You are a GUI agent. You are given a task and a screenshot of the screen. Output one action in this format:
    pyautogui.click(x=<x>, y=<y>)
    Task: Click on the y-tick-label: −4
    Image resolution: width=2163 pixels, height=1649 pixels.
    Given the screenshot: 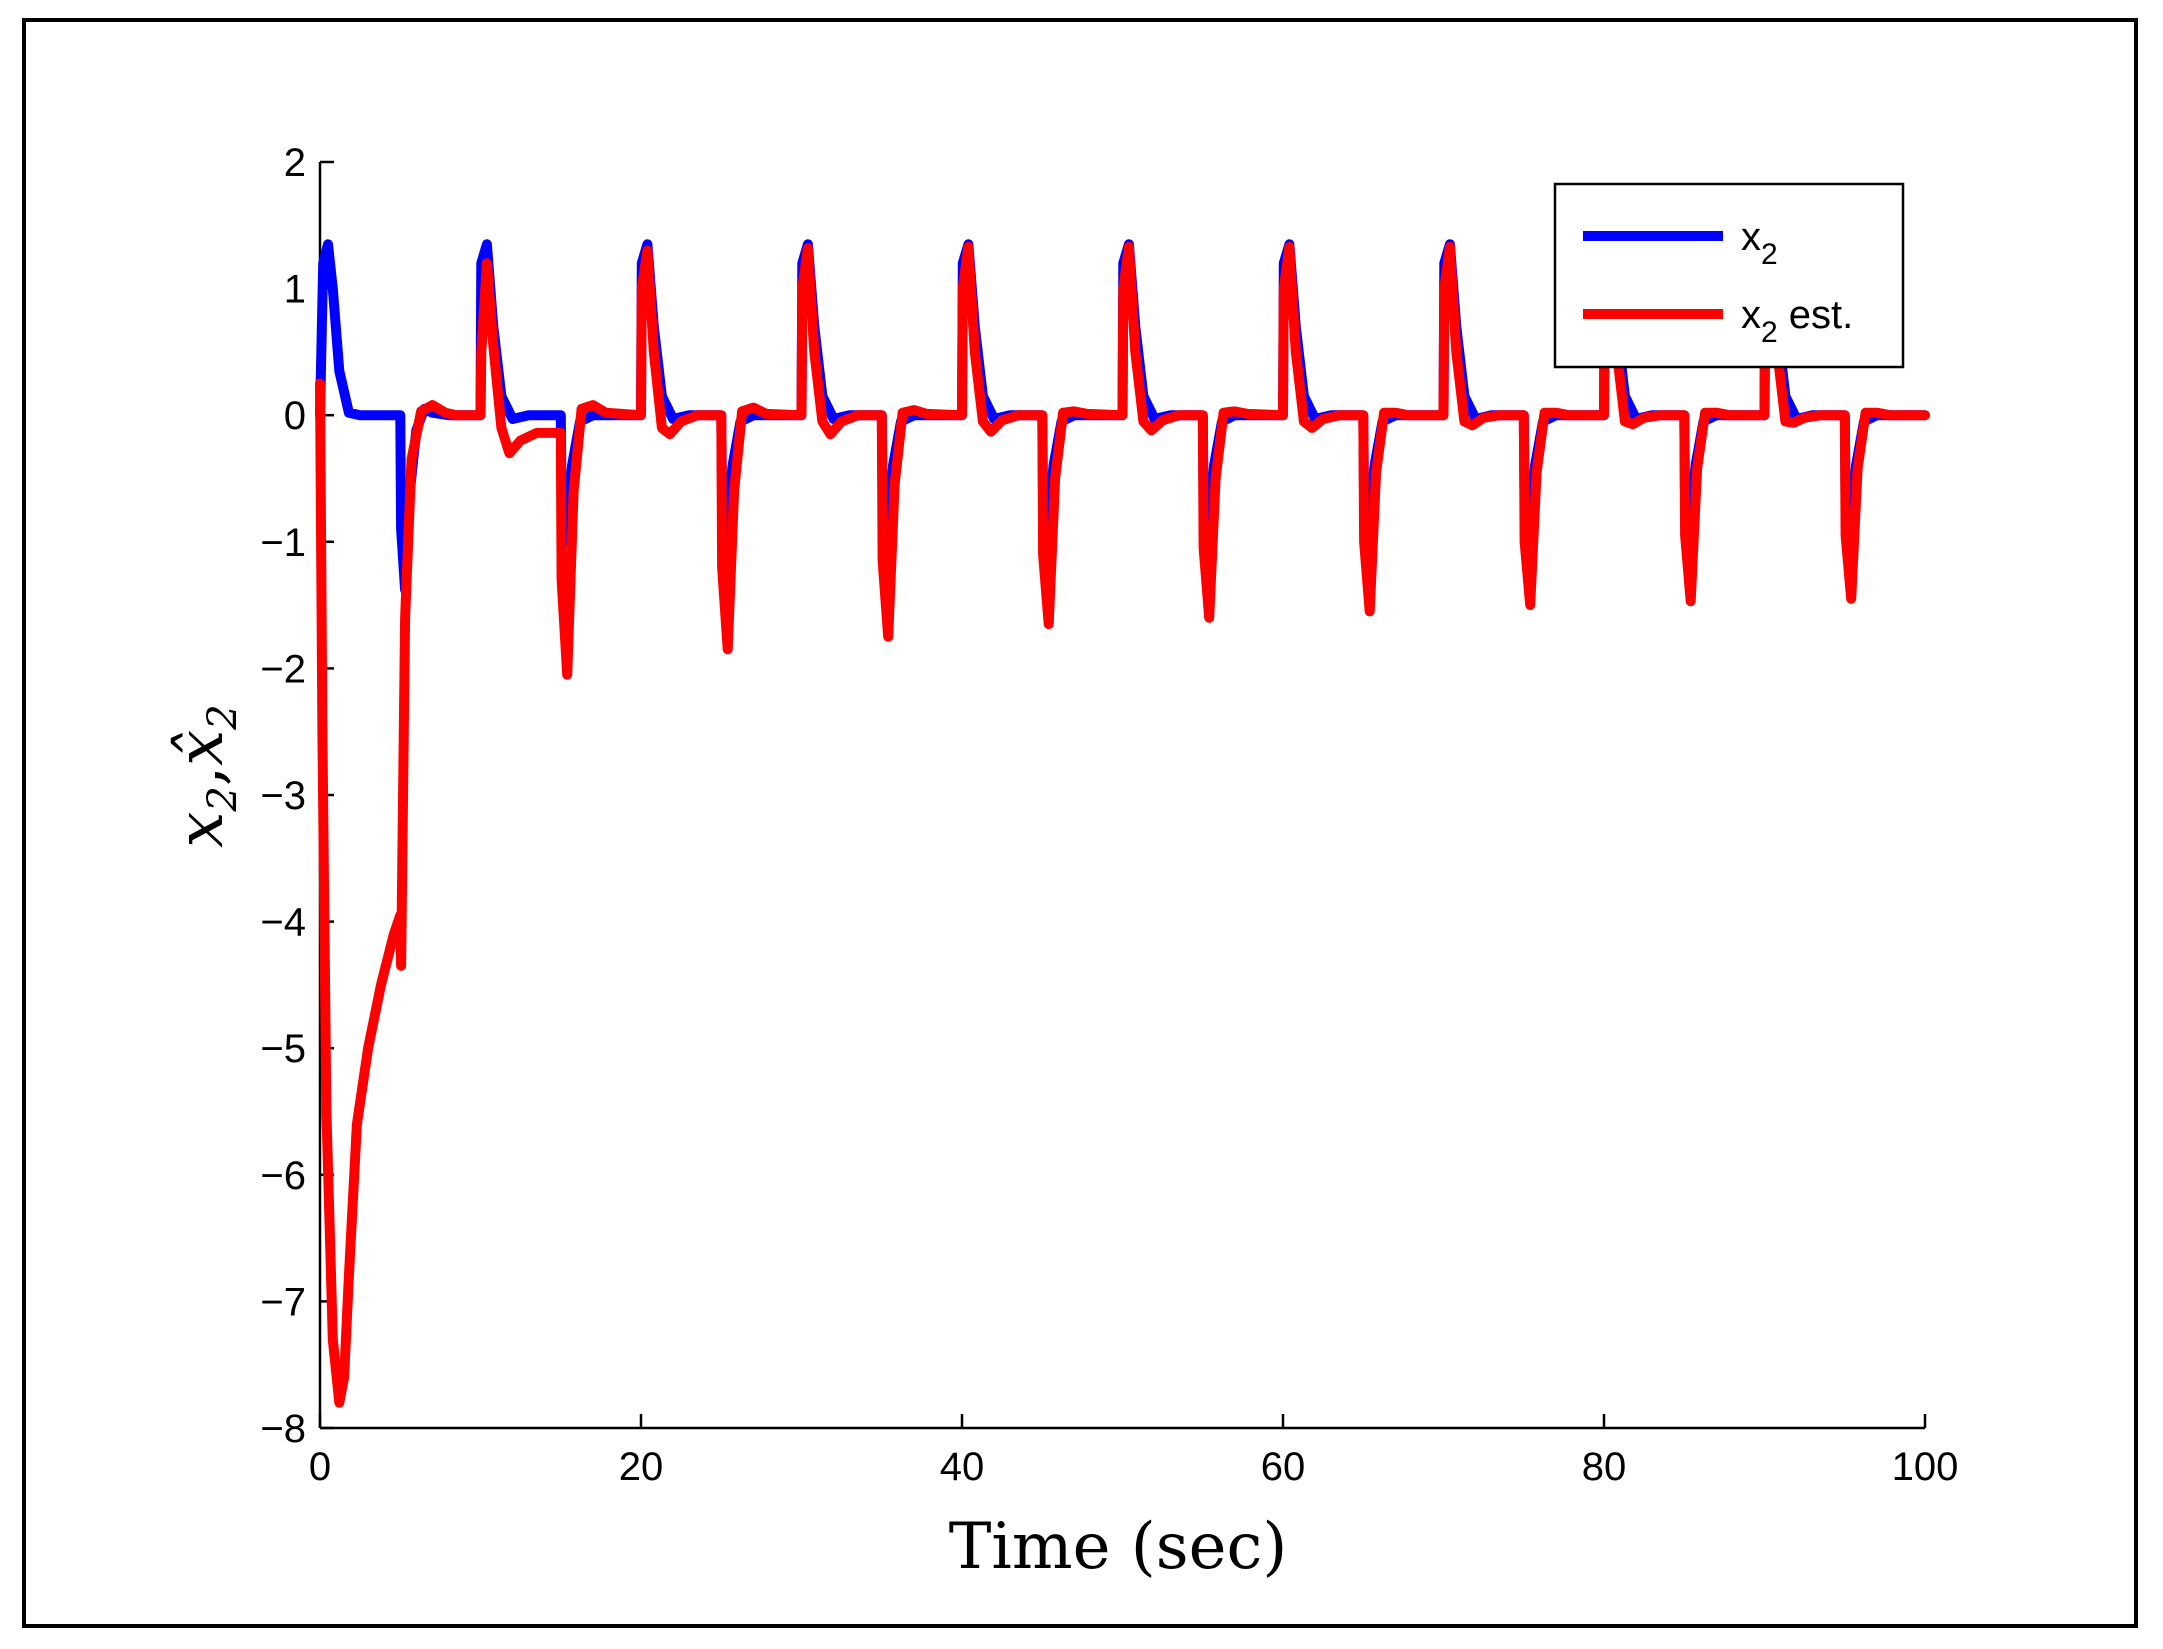 What is the action you would take?
    pyautogui.click(x=283, y=923)
    